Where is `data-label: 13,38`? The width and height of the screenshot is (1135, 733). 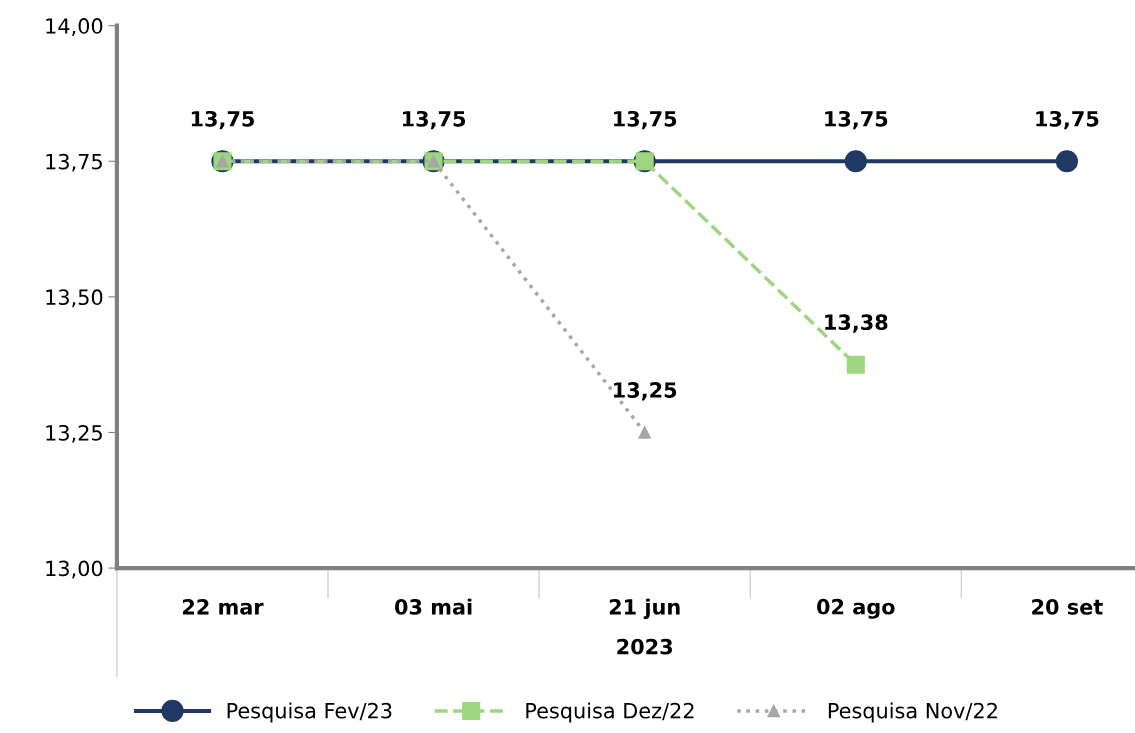
data-label: 13,38 is located at coordinates (856, 323).